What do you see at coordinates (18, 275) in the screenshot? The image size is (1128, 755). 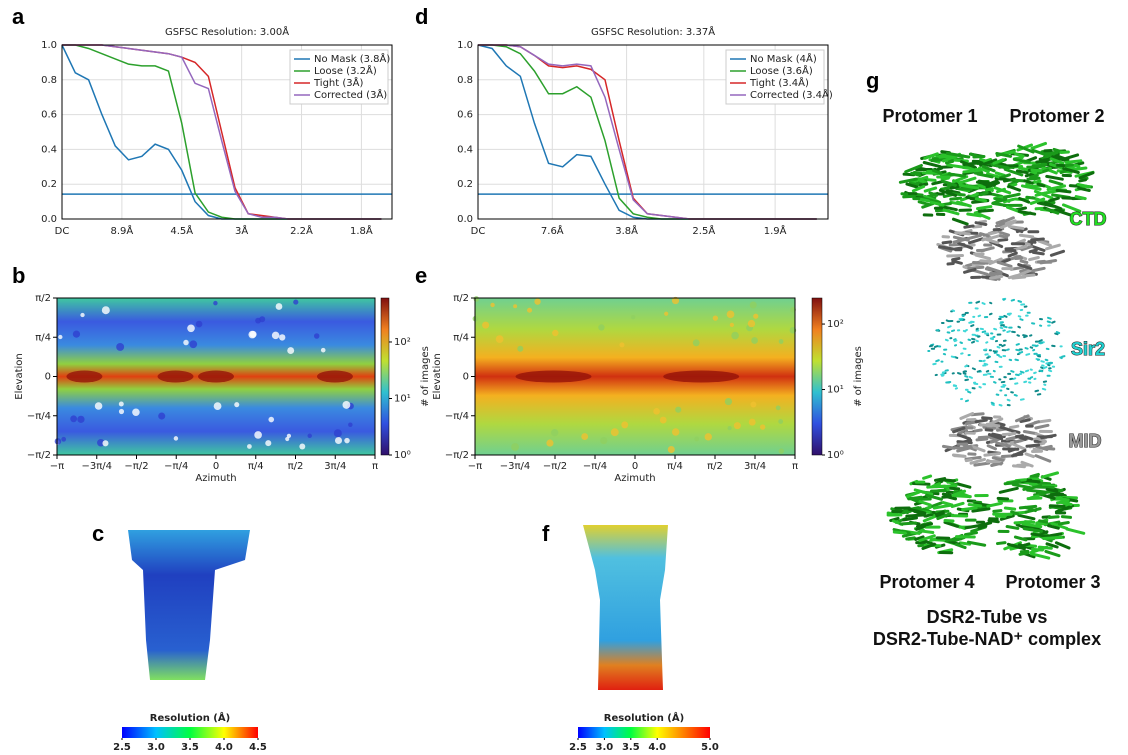 I see `panel-label: b` at bounding box center [18, 275].